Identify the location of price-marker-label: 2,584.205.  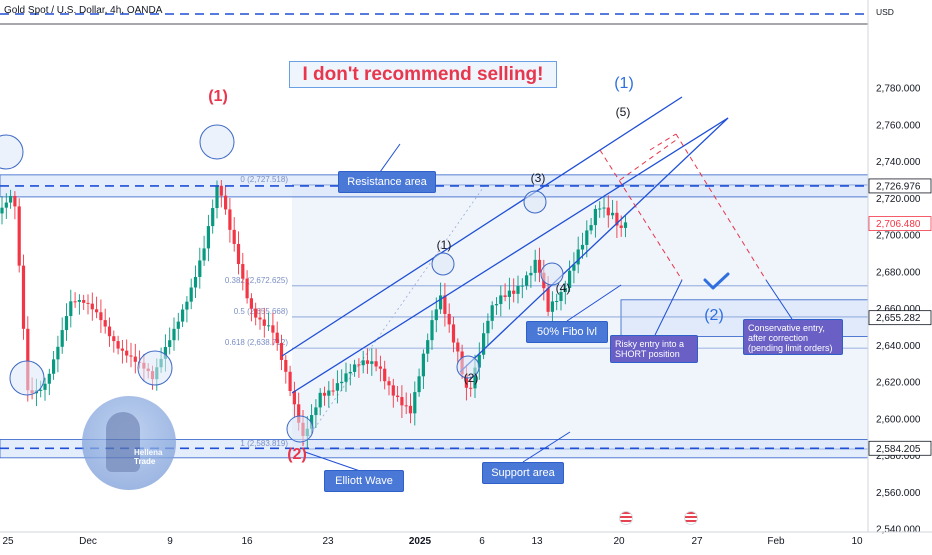
(898, 449).